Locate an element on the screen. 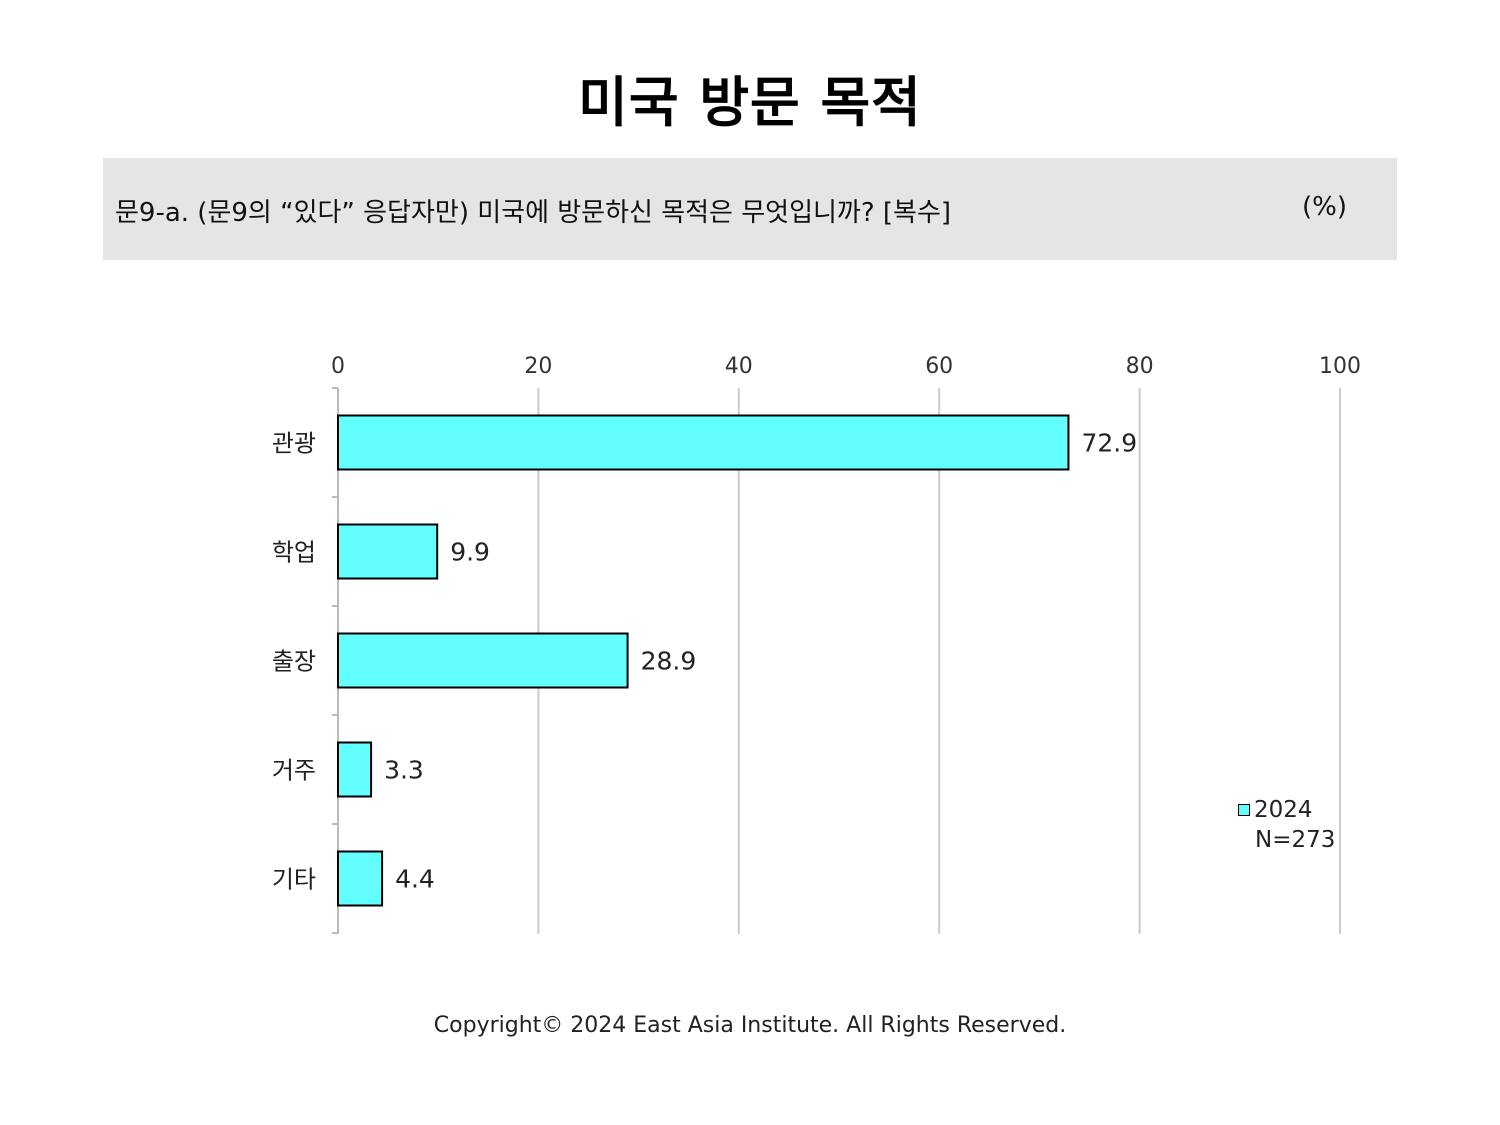  x-tick-label: 20 is located at coordinates (538, 366).